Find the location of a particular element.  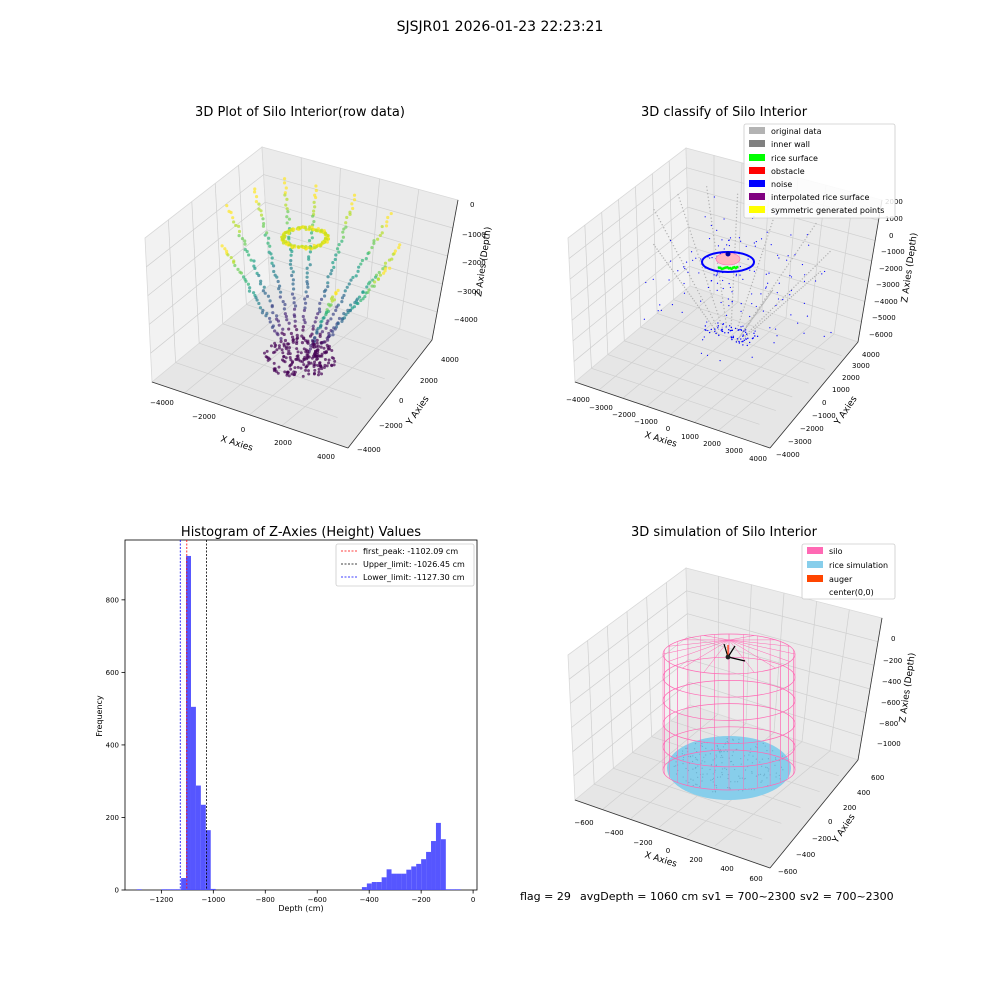

legend-swatch-obstacle is located at coordinates (757, 170).